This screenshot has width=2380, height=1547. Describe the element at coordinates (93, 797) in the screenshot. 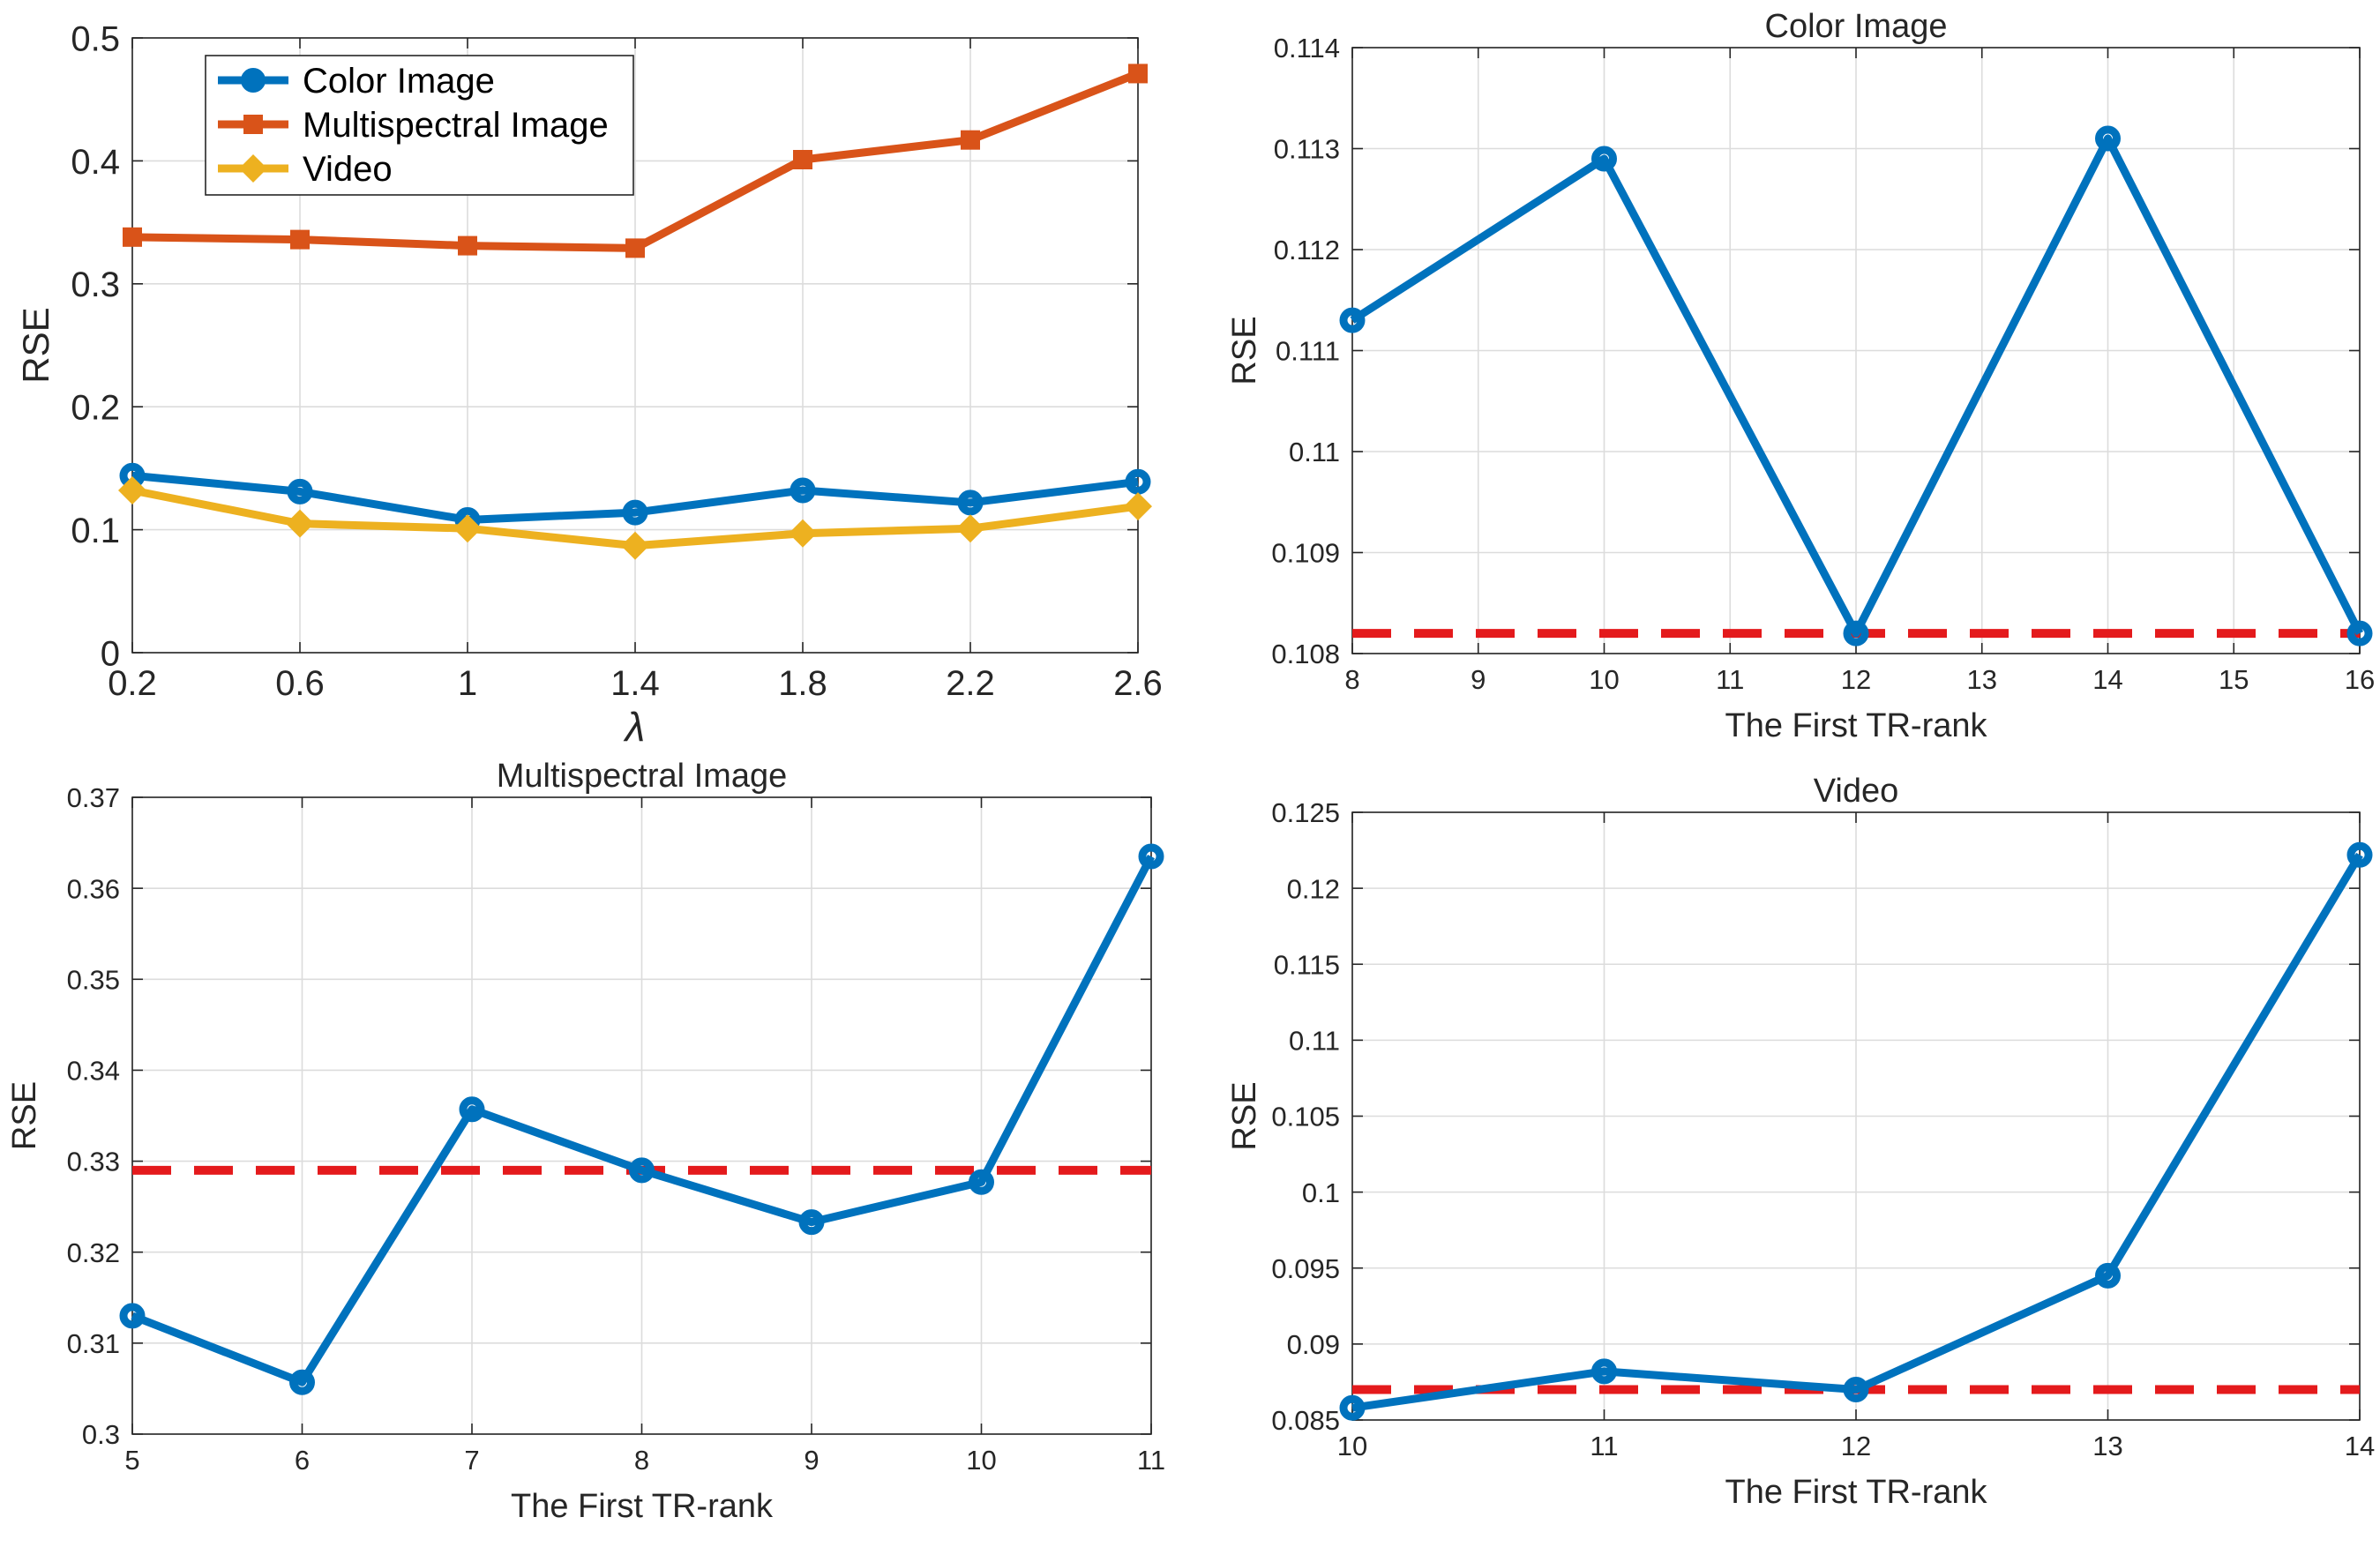

I see `y-tick-label: 0.37` at that location.